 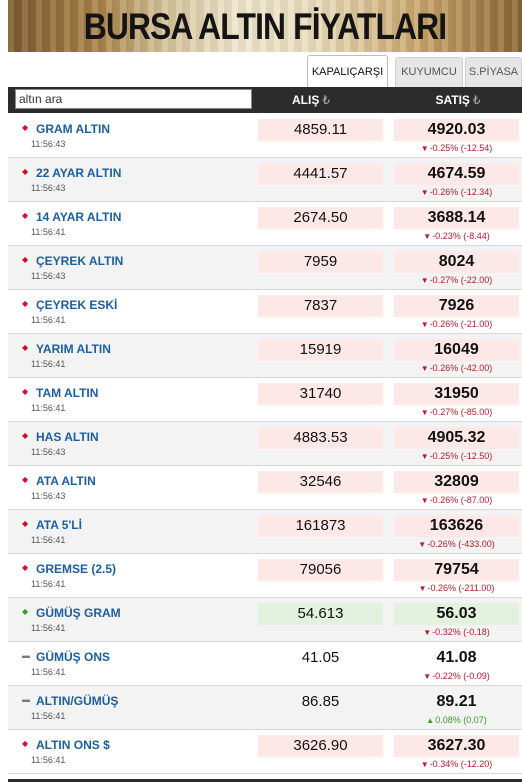 I want to click on change-value: 0.08% (0.07), so click(x=461, y=720).